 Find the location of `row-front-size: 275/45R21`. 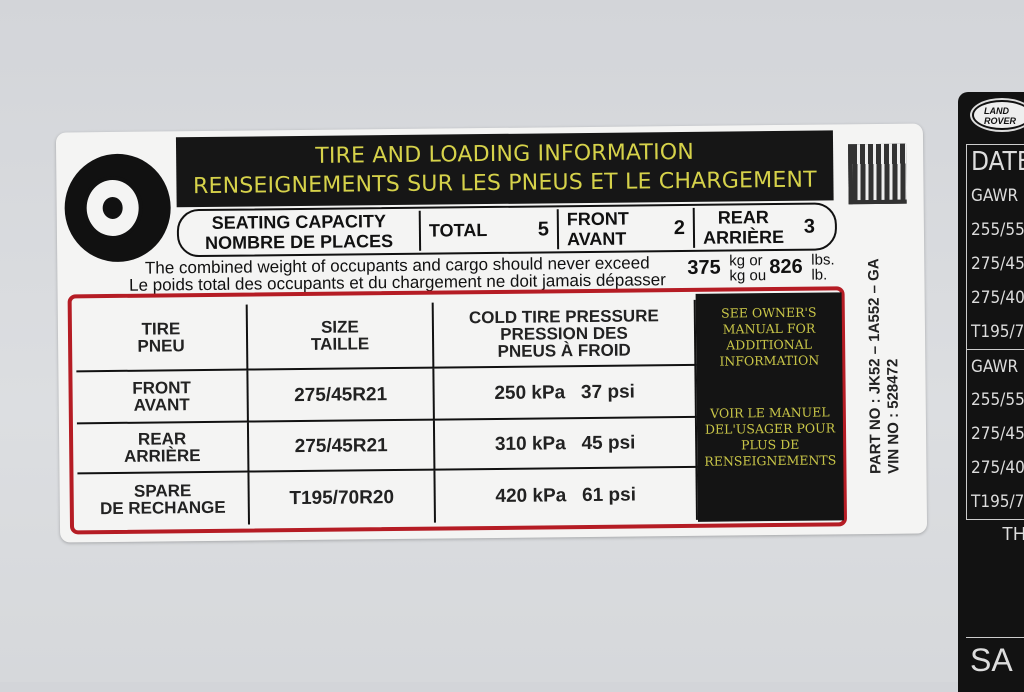

row-front-size: 275/45R21 is located at coordinates (341, 395).